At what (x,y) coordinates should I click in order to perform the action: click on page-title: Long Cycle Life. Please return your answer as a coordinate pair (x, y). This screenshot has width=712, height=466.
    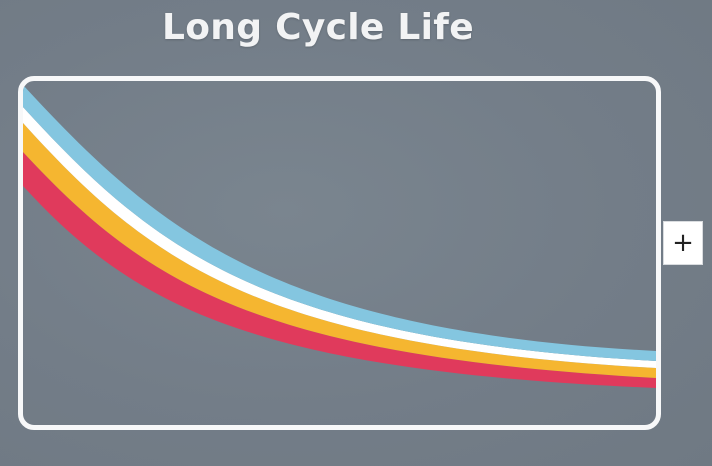
    Looking at the image, I should click on (318, 27).